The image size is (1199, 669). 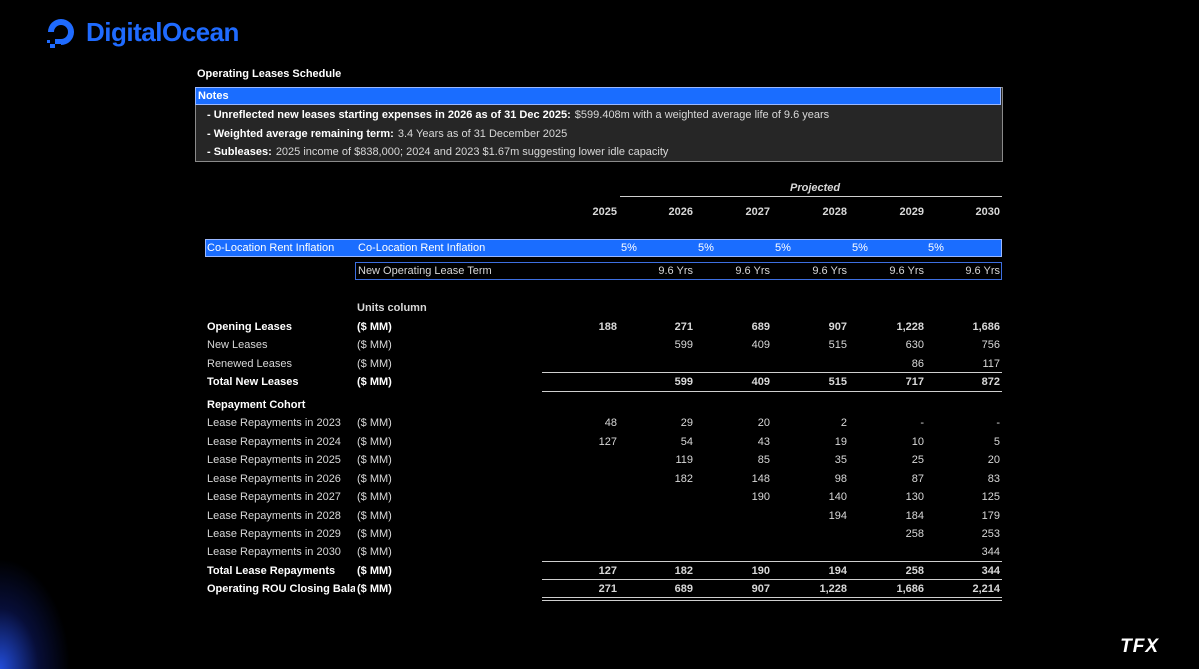 I want to click on row-value: 19, so click(x=840, y=441).